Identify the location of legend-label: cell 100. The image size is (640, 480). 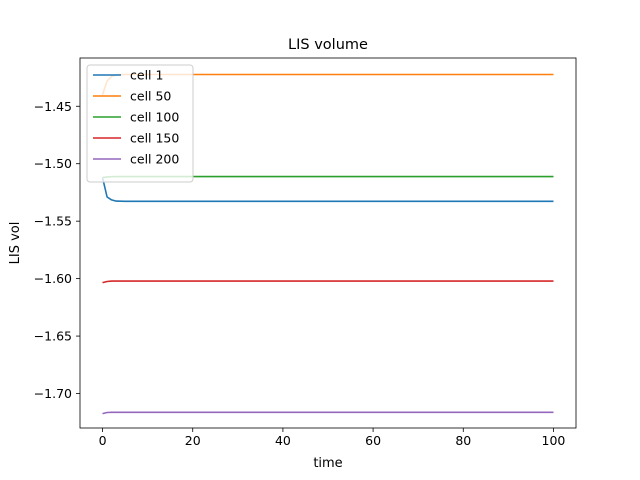
(154, 117).